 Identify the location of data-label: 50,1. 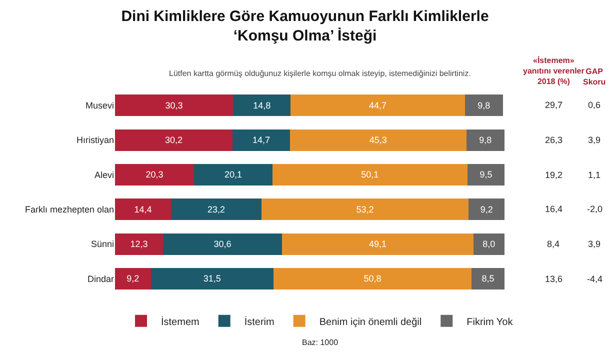
(370, 175).